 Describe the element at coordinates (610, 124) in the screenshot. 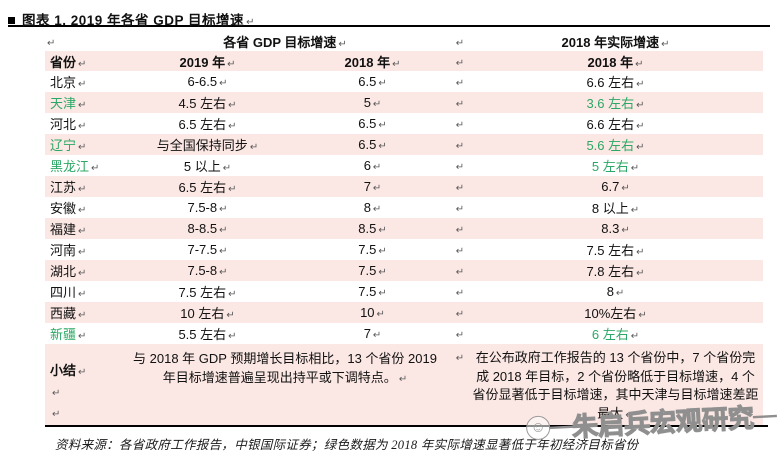

I see `cell-text: 6.6 左右` at that location.